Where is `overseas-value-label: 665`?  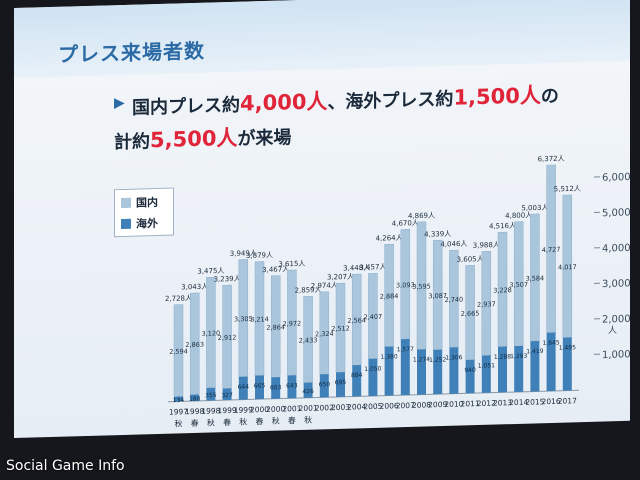 overseas-value-label: 665 is located at coordinates (260, 385).